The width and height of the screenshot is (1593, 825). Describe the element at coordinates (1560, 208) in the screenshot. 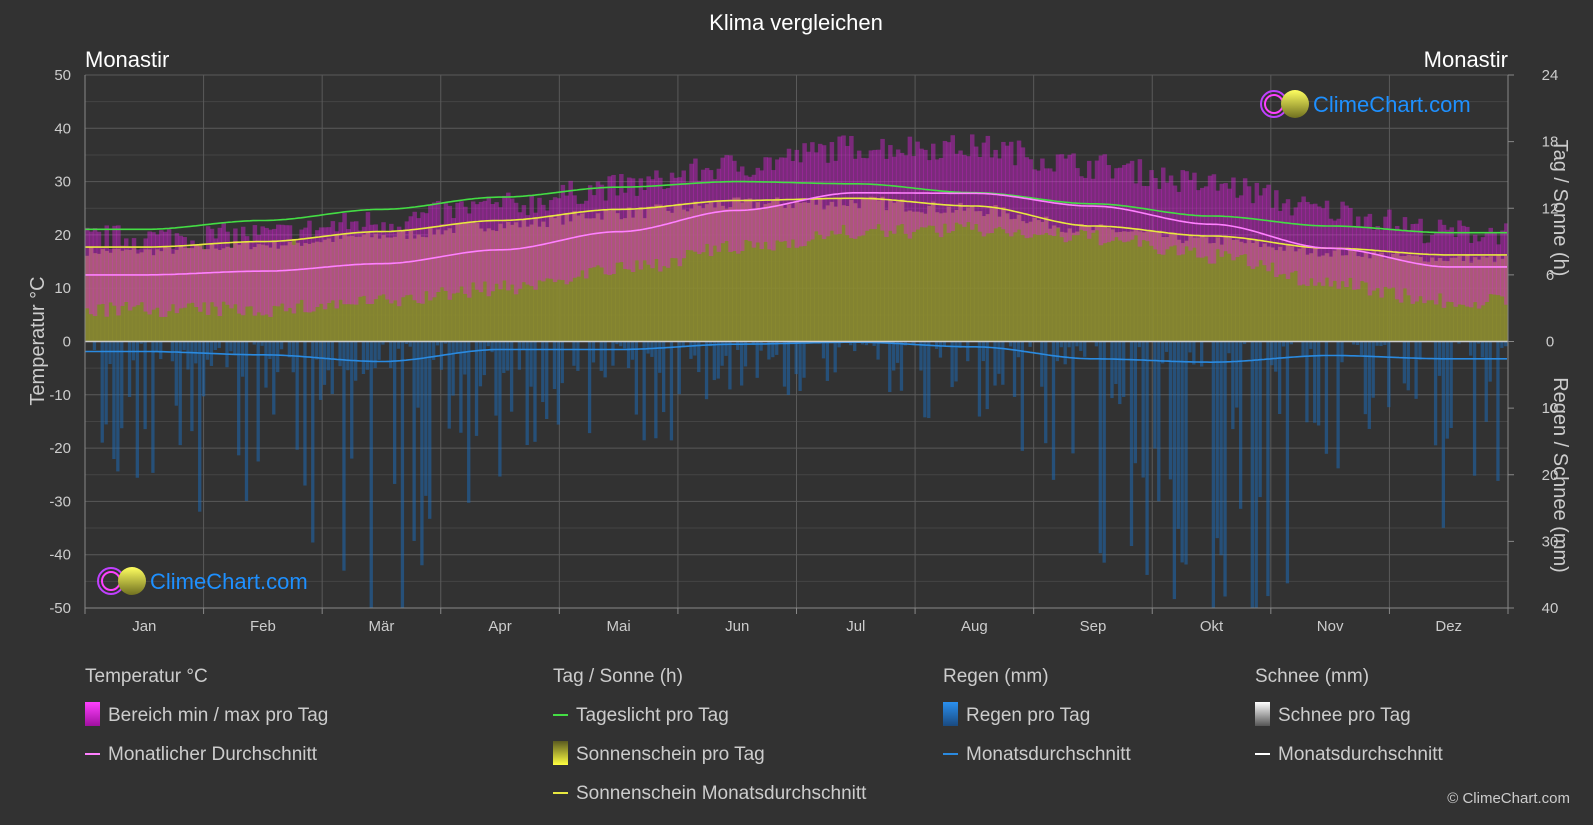

I see `right-top-axis-title: Tag / Sonne (h)` at that location.